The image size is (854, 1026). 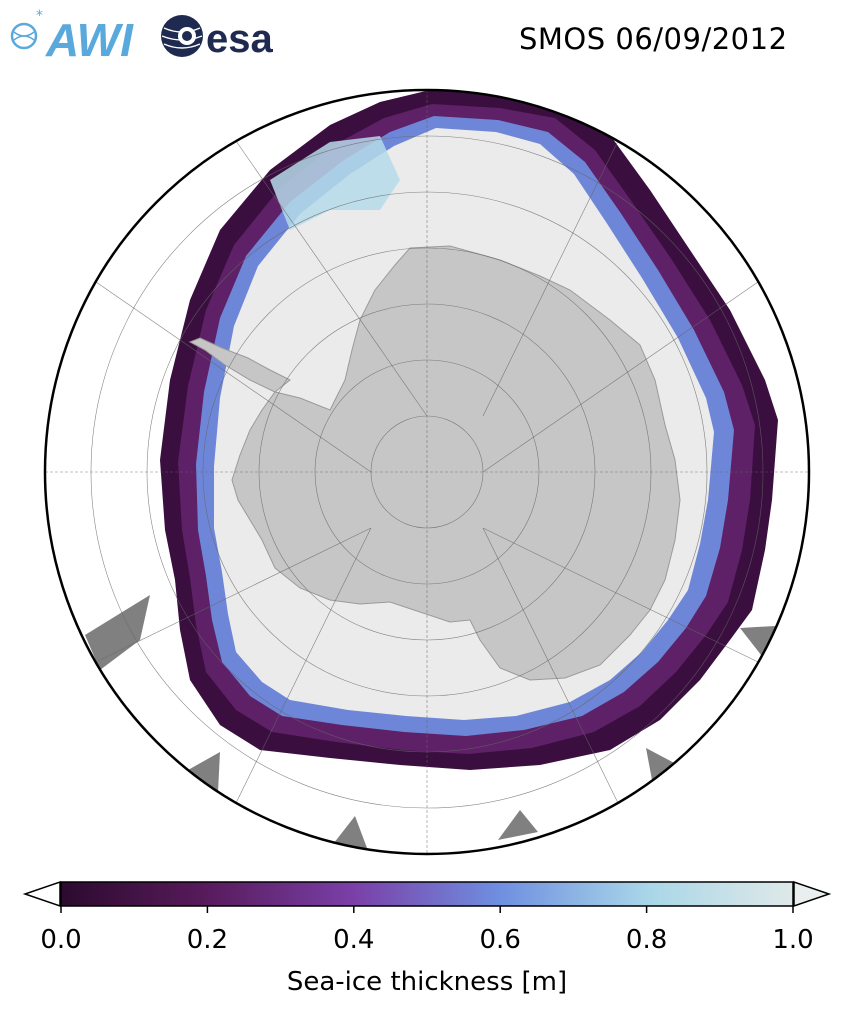 What do you see at coordinates (653, 39) in the screenshot?
I see `map-title: SMOS 06/09/2012` at bounding box center [653, 39].